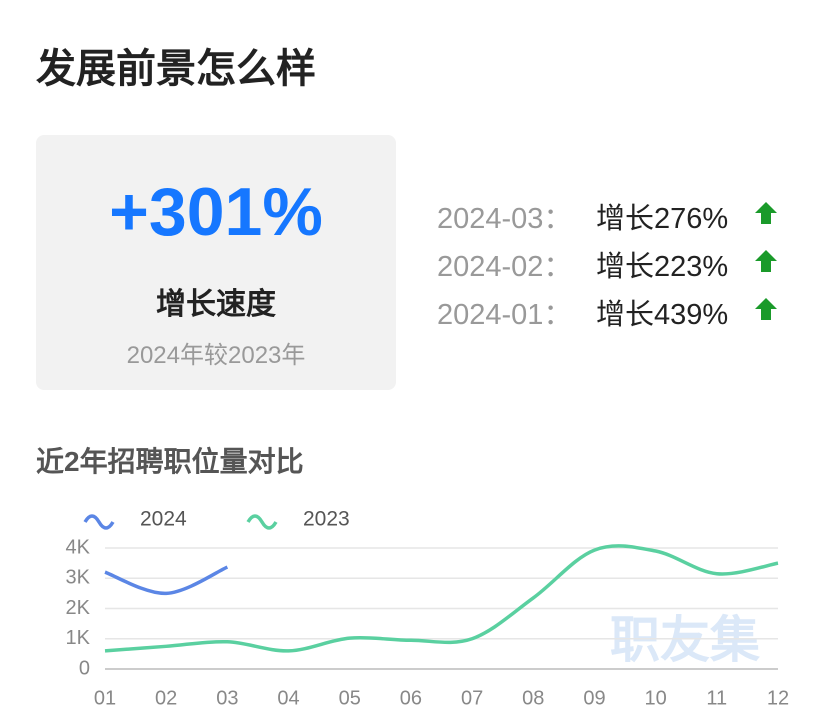 The width and height of the screenshot is (833, 727). I want to click on y-tick-label: 1K, so click(78, 638).